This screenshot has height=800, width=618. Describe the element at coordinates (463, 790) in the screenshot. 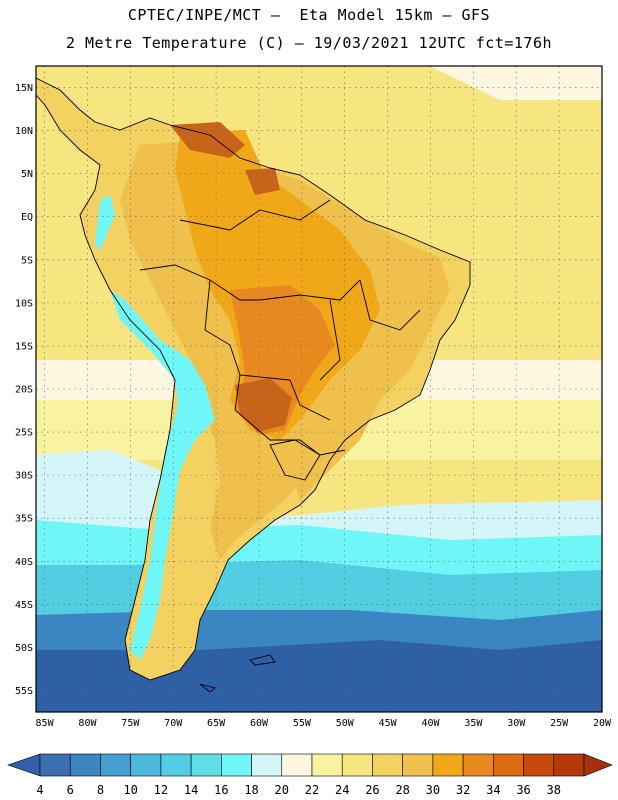

I see `colorbar-label: 32` at that location.